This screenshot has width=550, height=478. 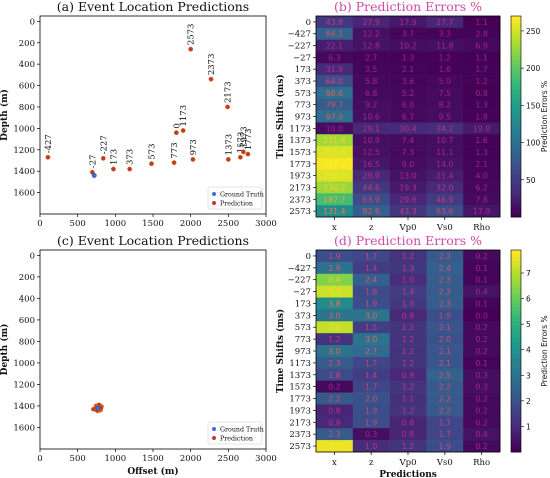 What do you see at coordinates (481, 187) in the screenshot?
I see `cell-value-label: 6.2` at bounding box center [481, 187].